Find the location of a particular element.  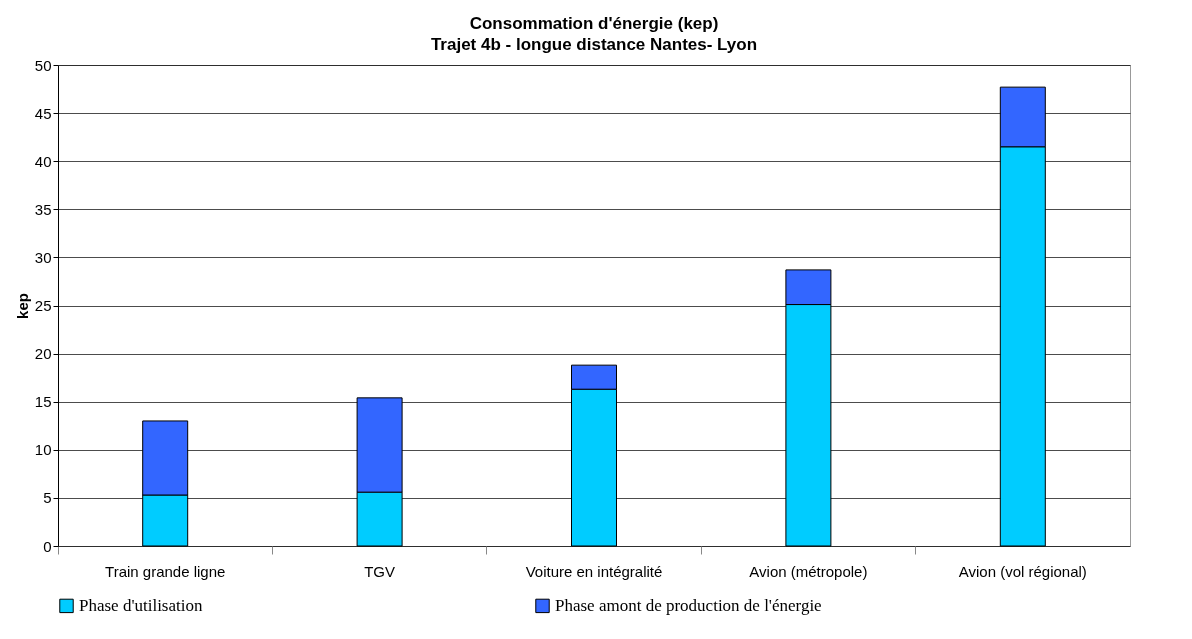

chart-title: Consommation d'énergie (kep) is located at coordinates (594, 23).